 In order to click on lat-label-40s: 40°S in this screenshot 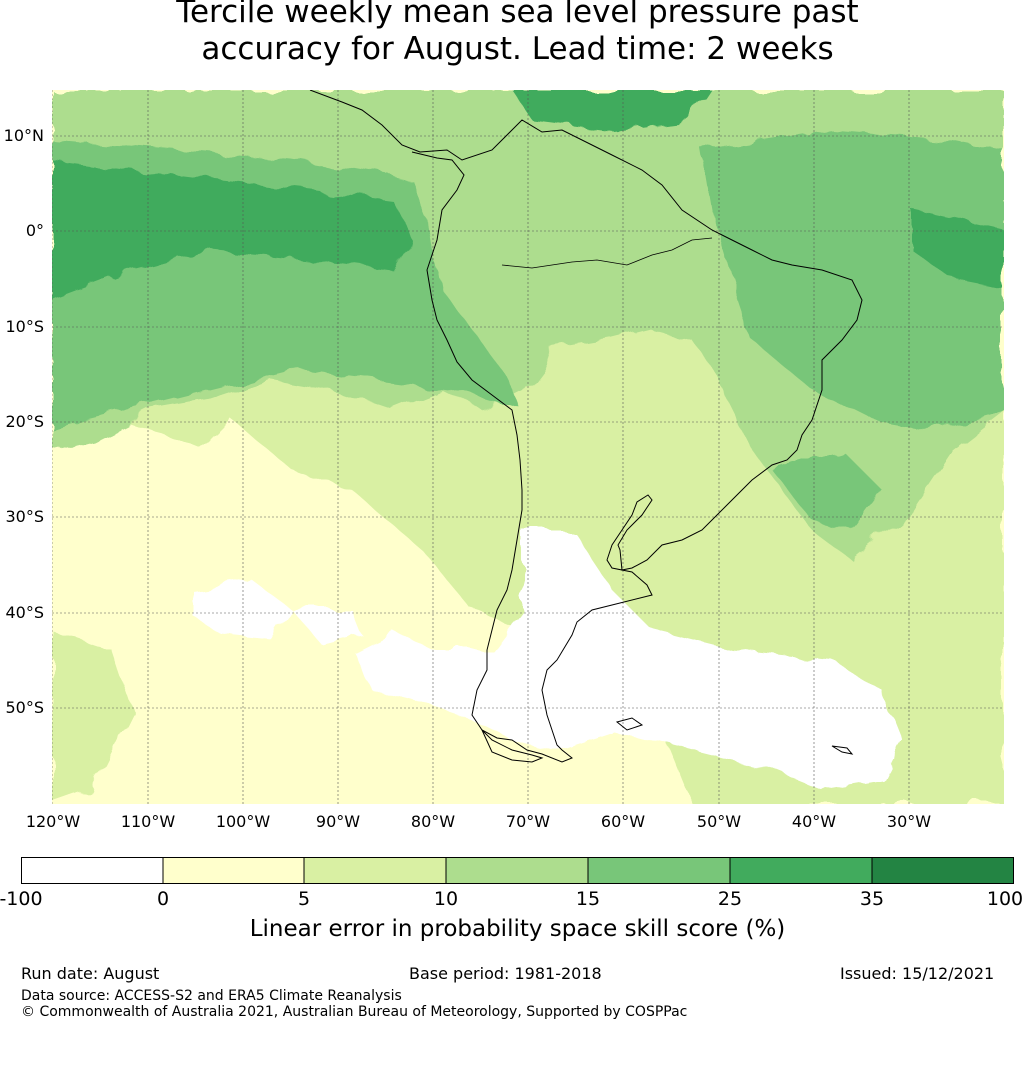, I will do `click(24, 612)`.